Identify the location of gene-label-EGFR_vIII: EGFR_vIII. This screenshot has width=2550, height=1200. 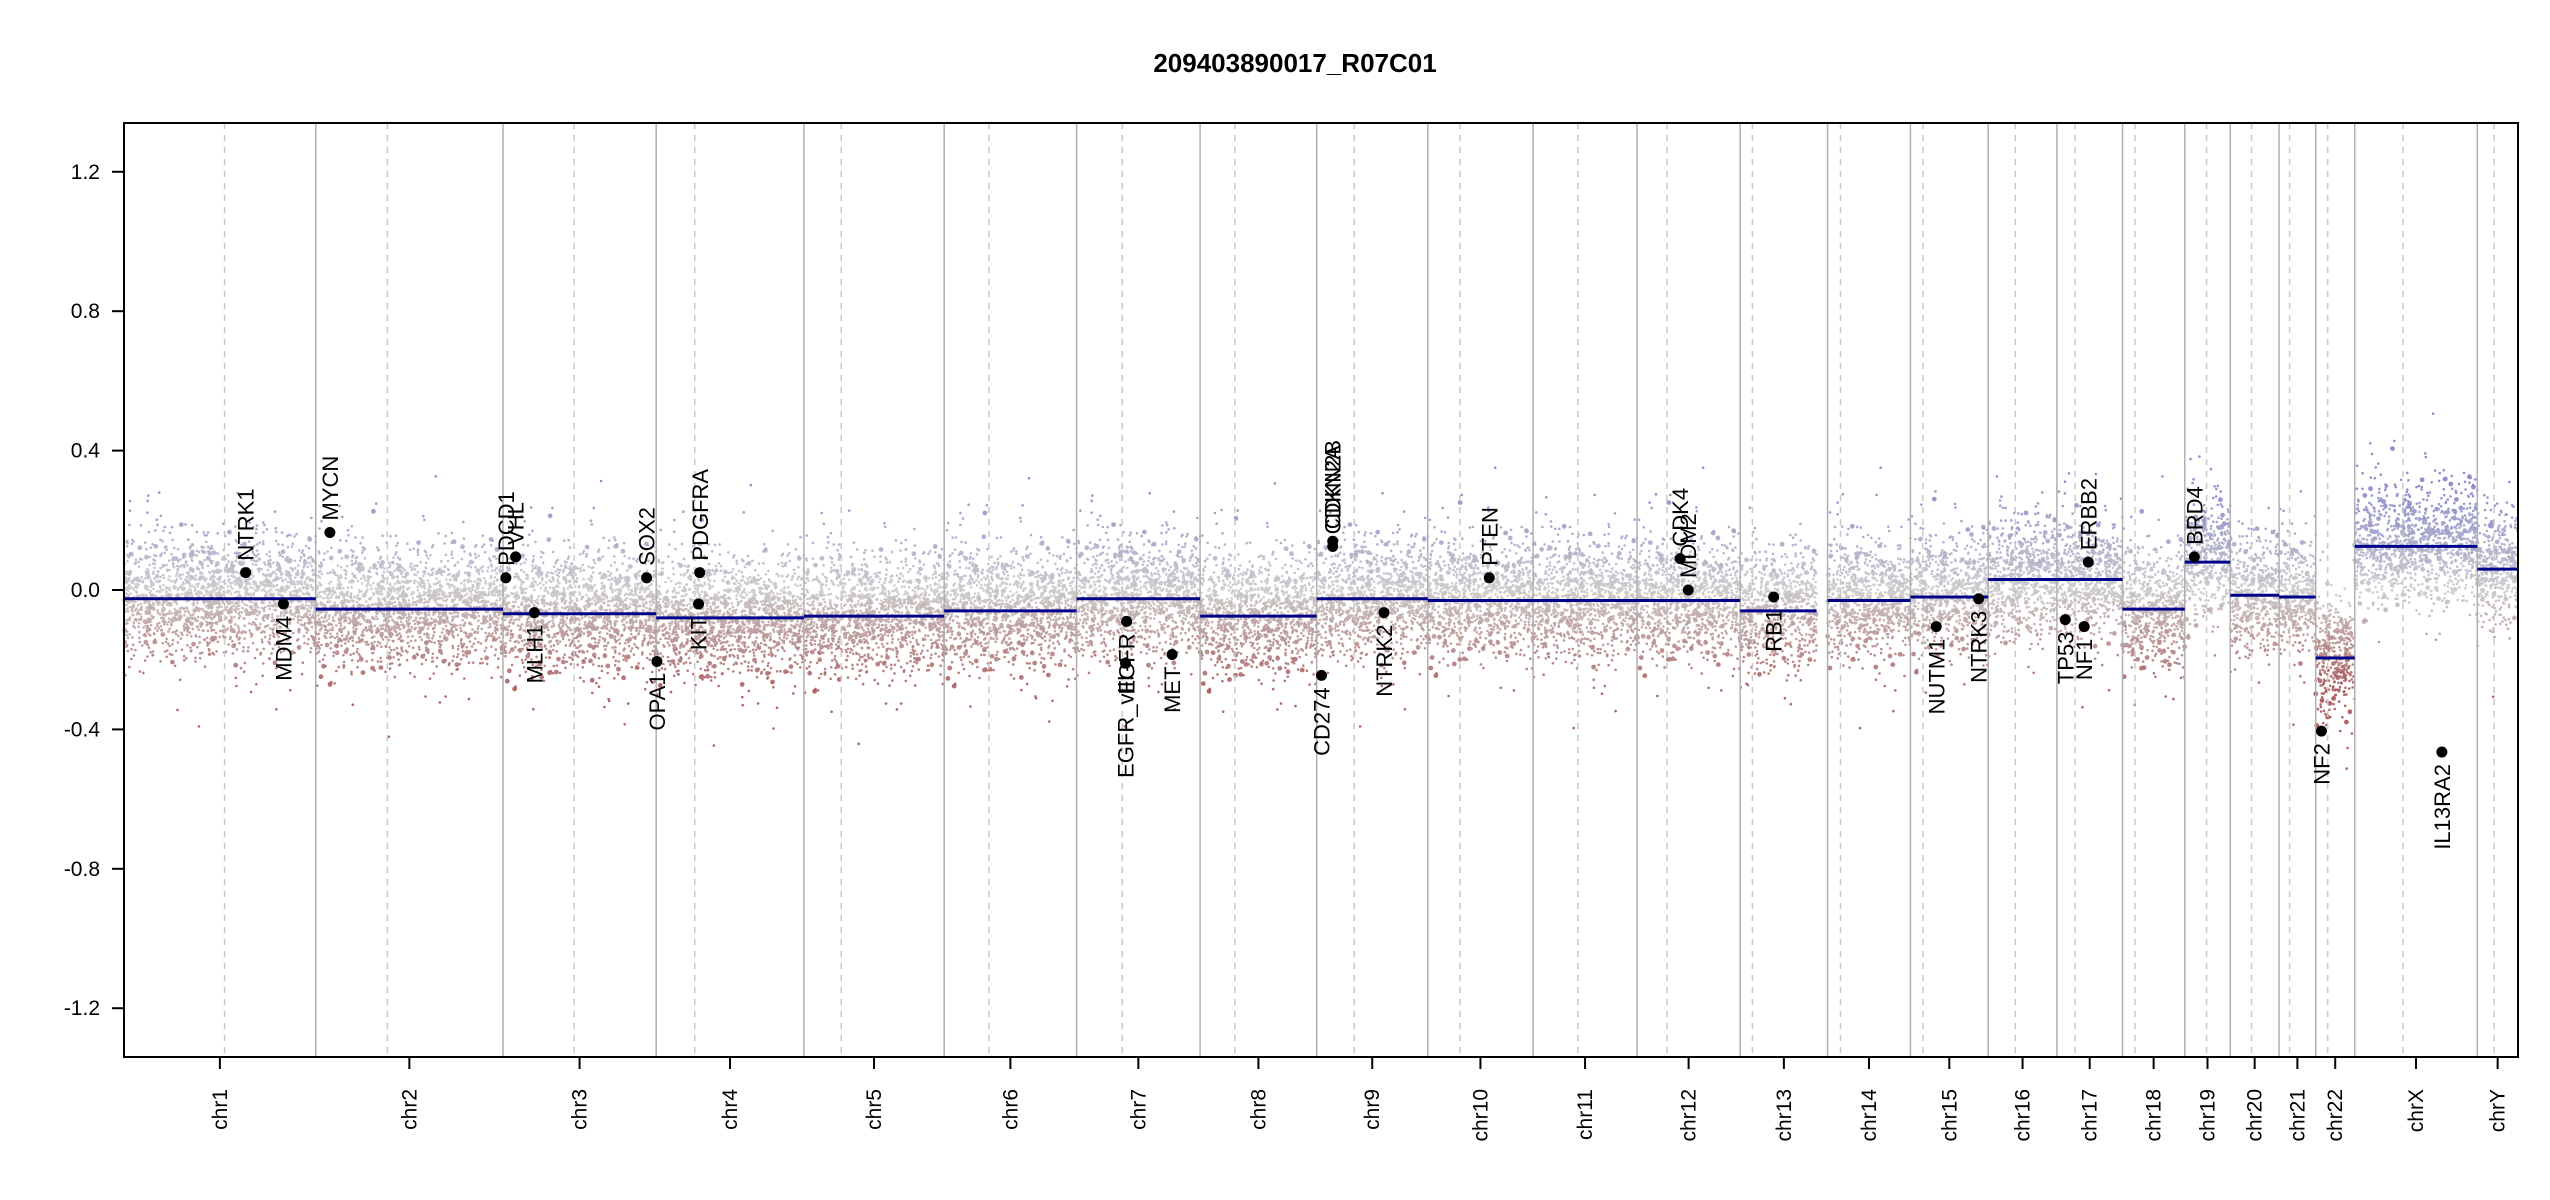
(1125, 726).